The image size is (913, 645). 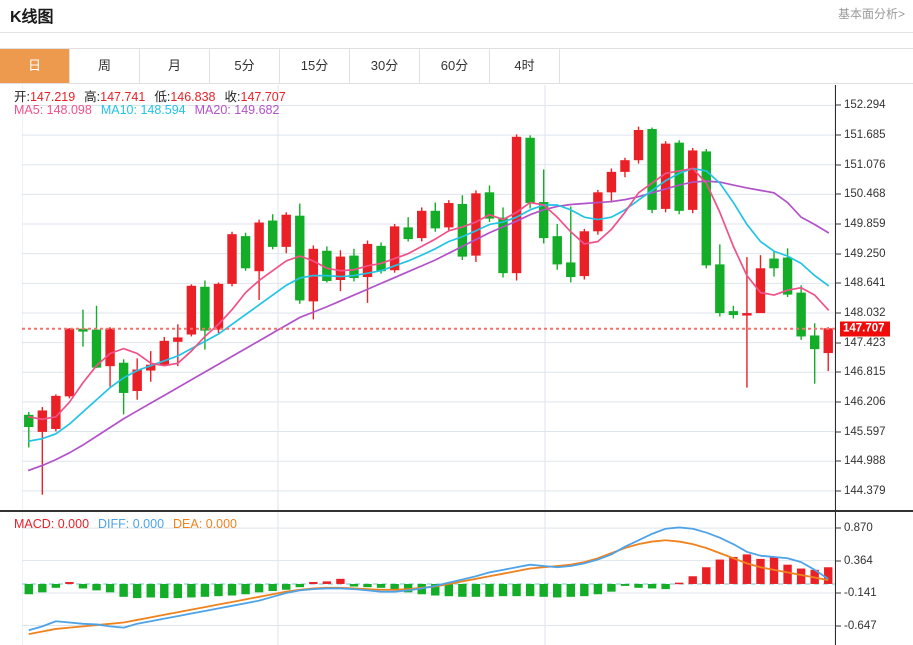 What do you see at coordinates (865, 431) in the screenshot?
I see `price-axis-tick-label: 145.597` at bounding box center [865, 431].